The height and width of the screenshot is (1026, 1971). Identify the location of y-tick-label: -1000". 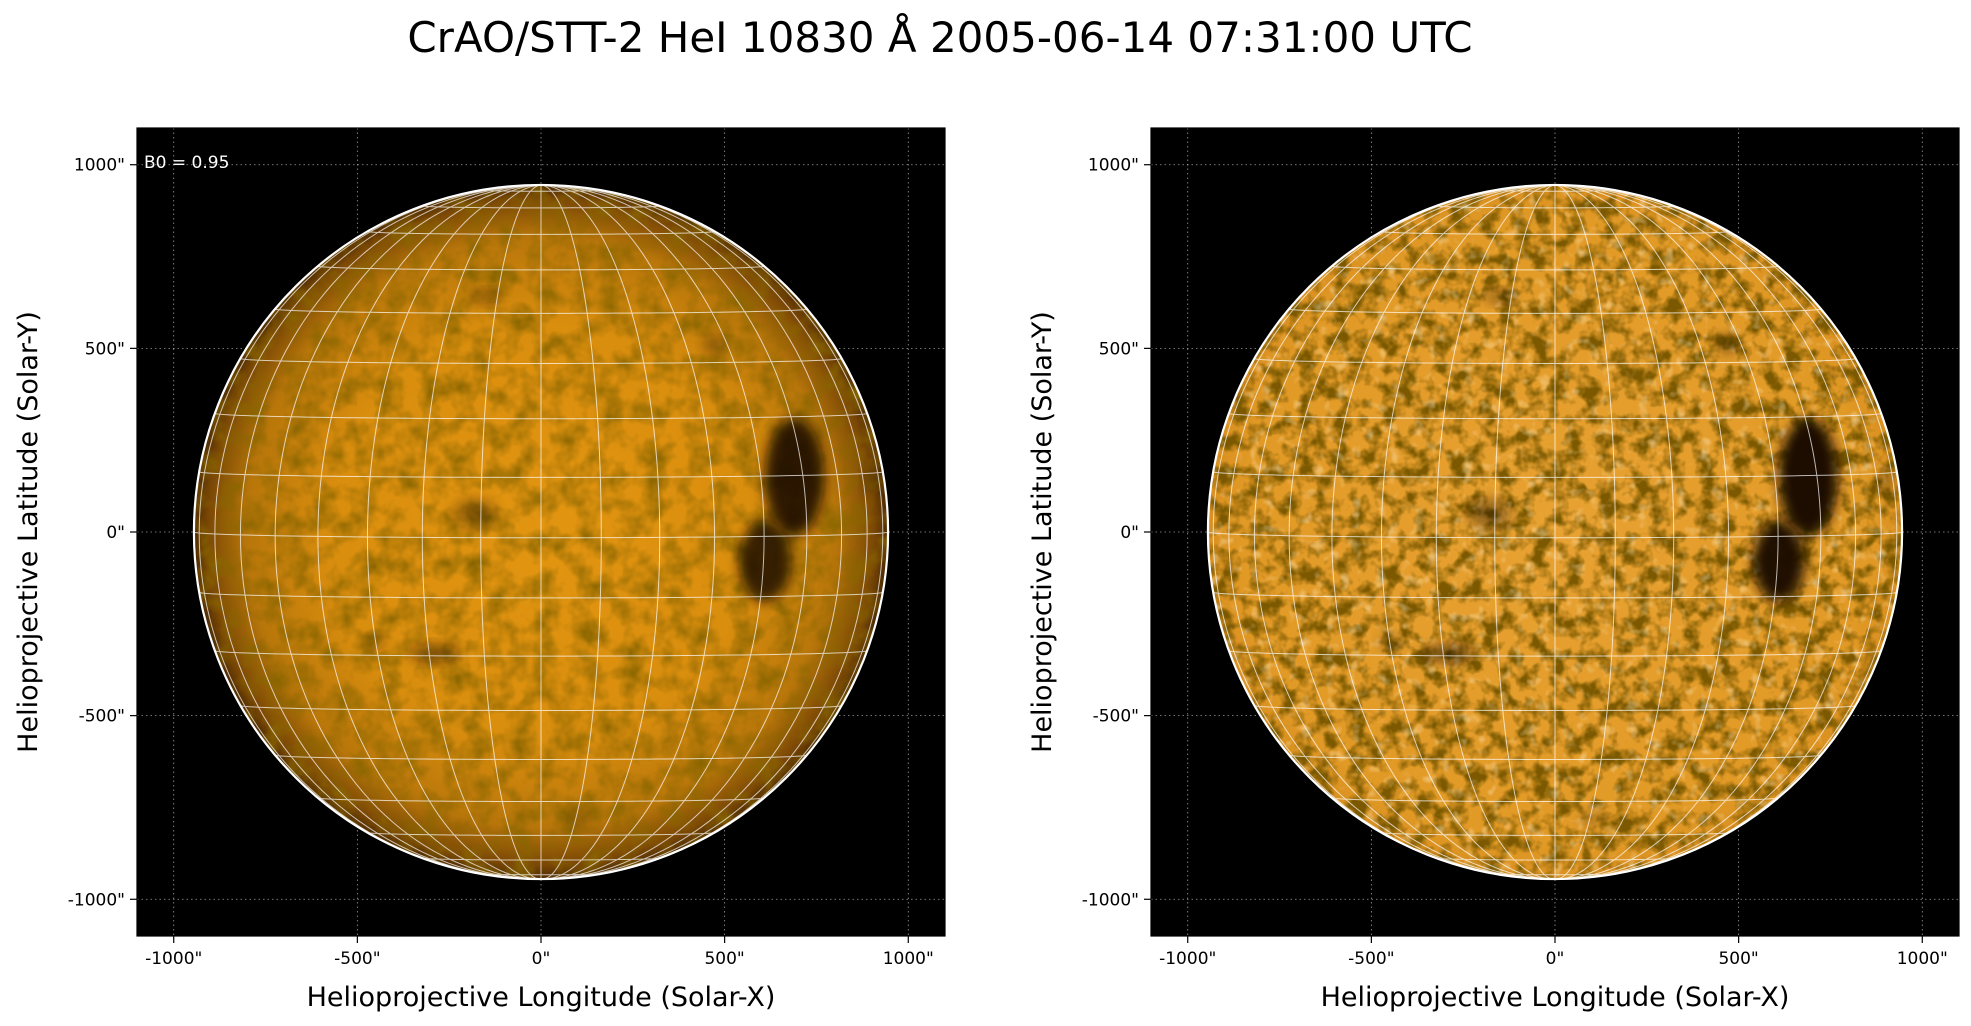
(1110, 900).